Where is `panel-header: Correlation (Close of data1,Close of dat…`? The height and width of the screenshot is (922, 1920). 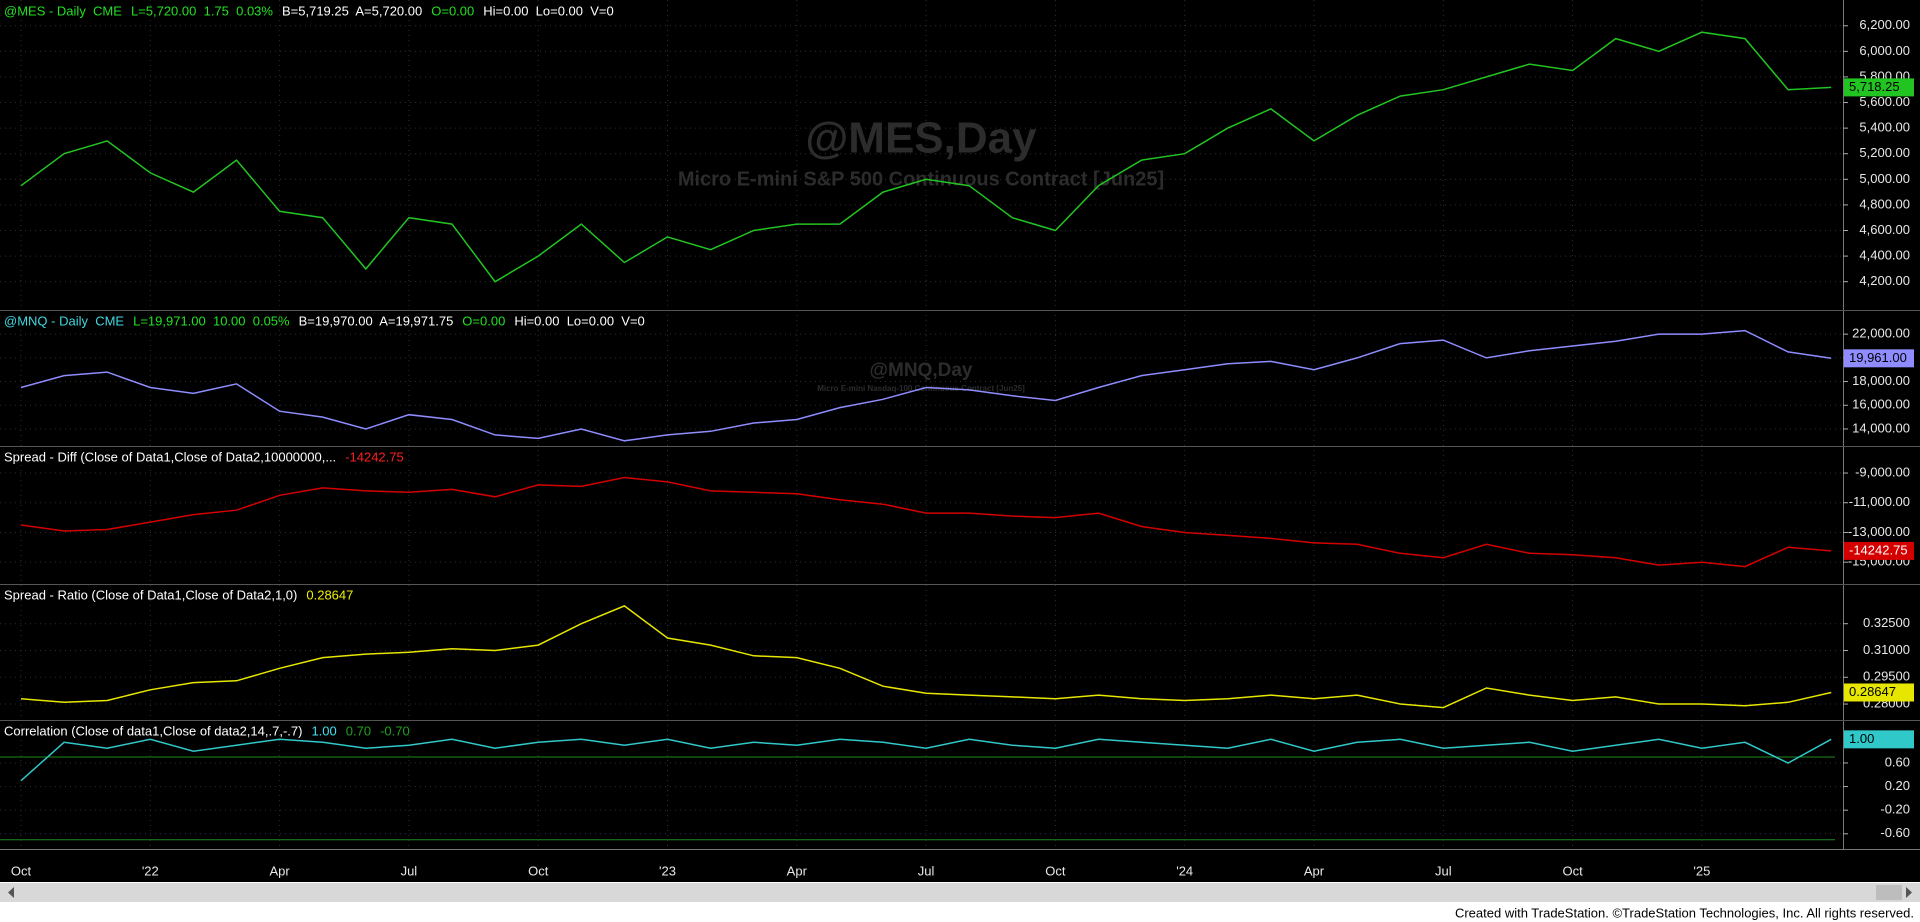 panel-header: Correlation (Close of data1,Close of dat… is located at coordinates (153, 730).